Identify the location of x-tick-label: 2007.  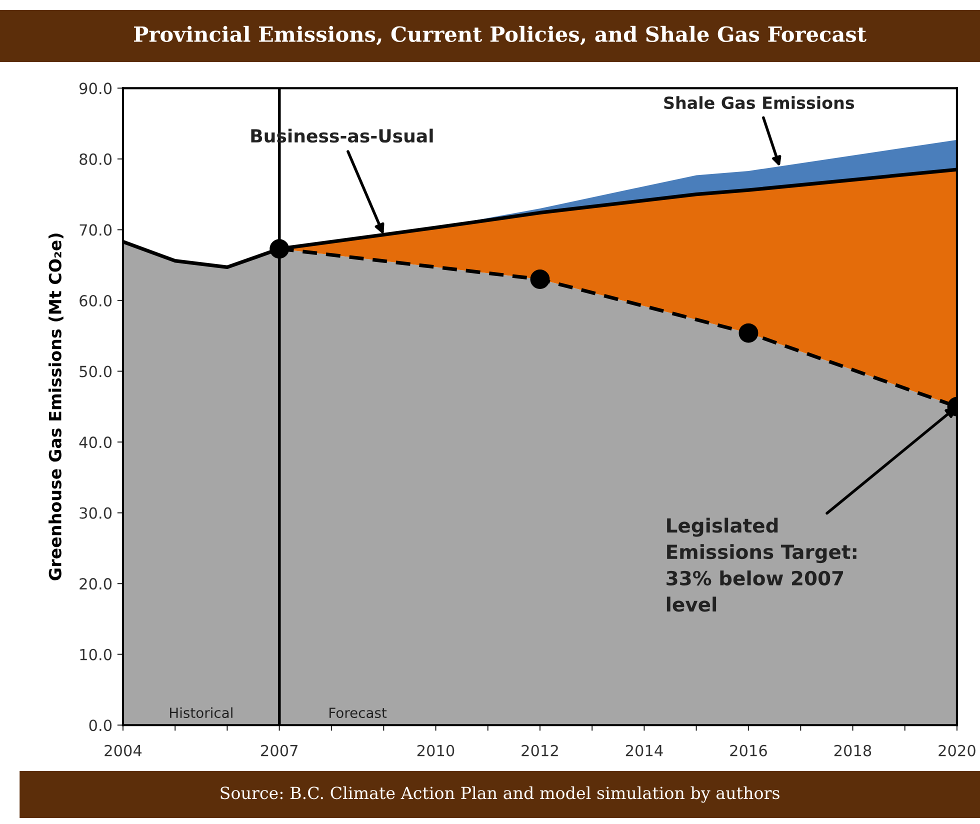
(279, 750).